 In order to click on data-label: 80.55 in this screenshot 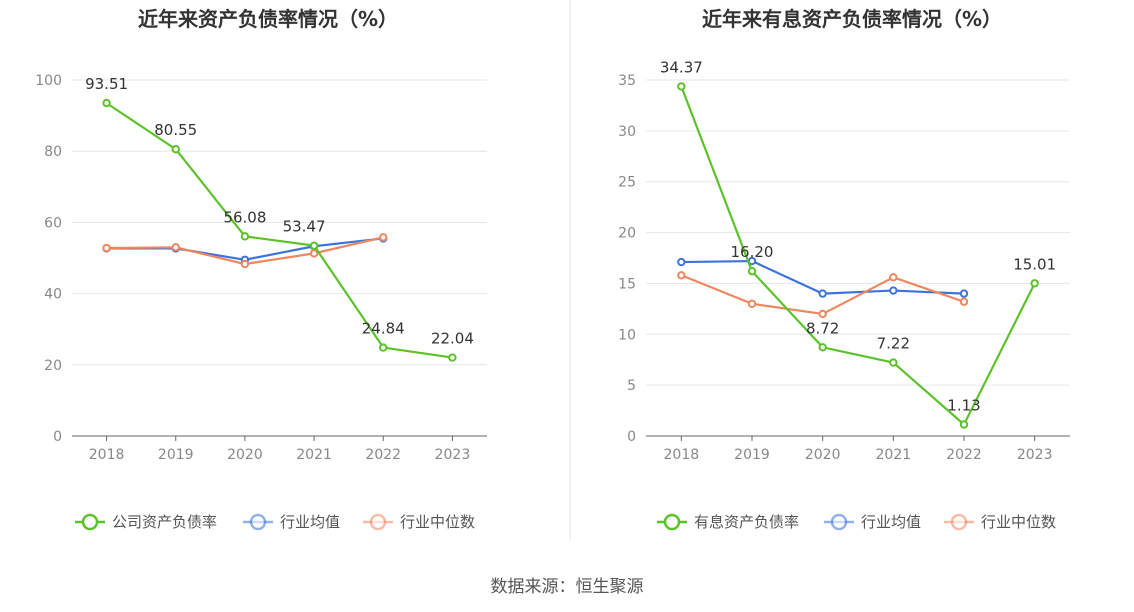, I will do `click(175, 130)`.